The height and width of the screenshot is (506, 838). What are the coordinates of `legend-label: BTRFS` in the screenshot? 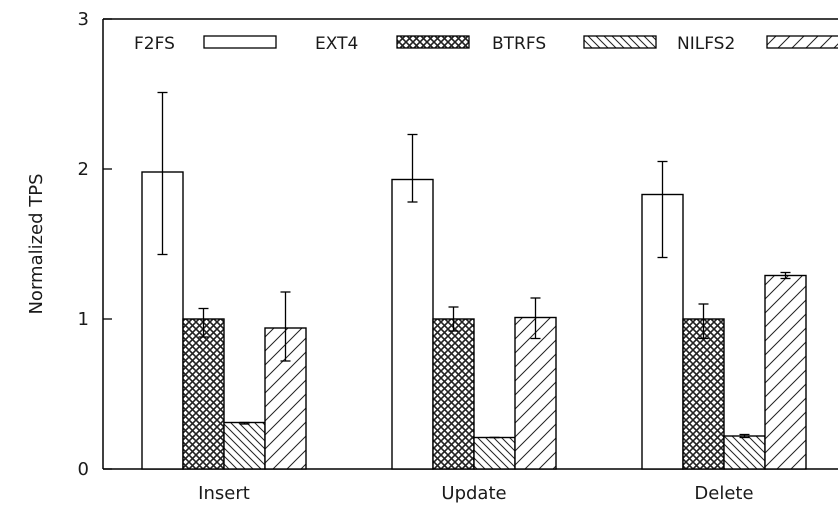 It's located at (519, 44).